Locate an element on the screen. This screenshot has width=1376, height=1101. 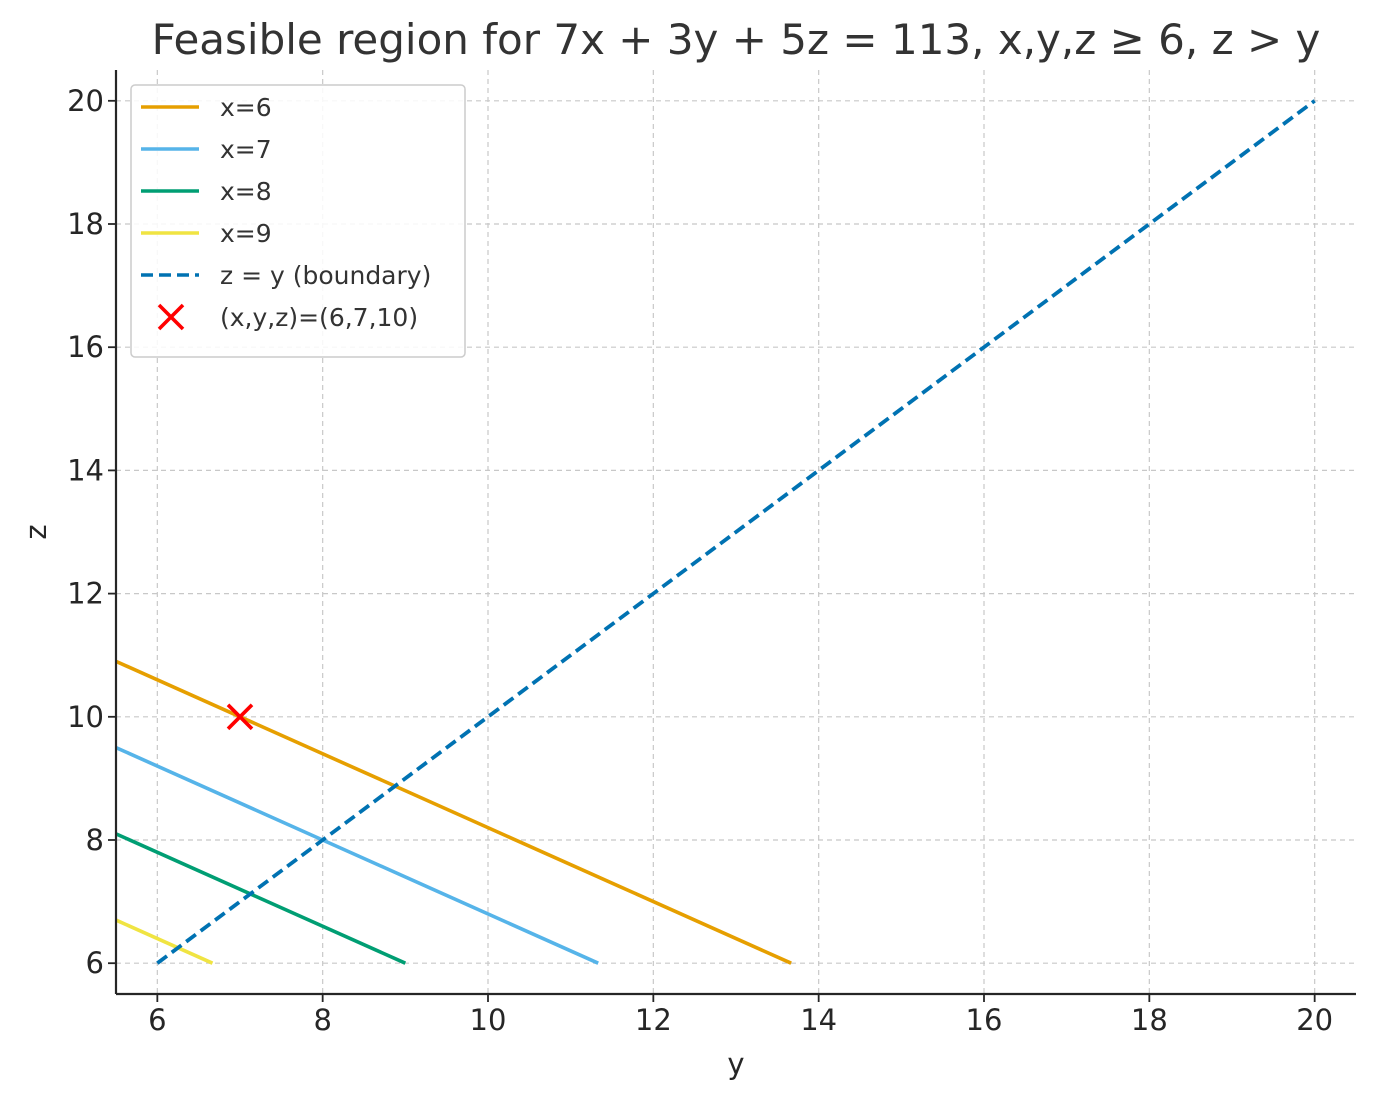
legend-entry-5: z = y (boundary) is located at coordinates (286, 275).